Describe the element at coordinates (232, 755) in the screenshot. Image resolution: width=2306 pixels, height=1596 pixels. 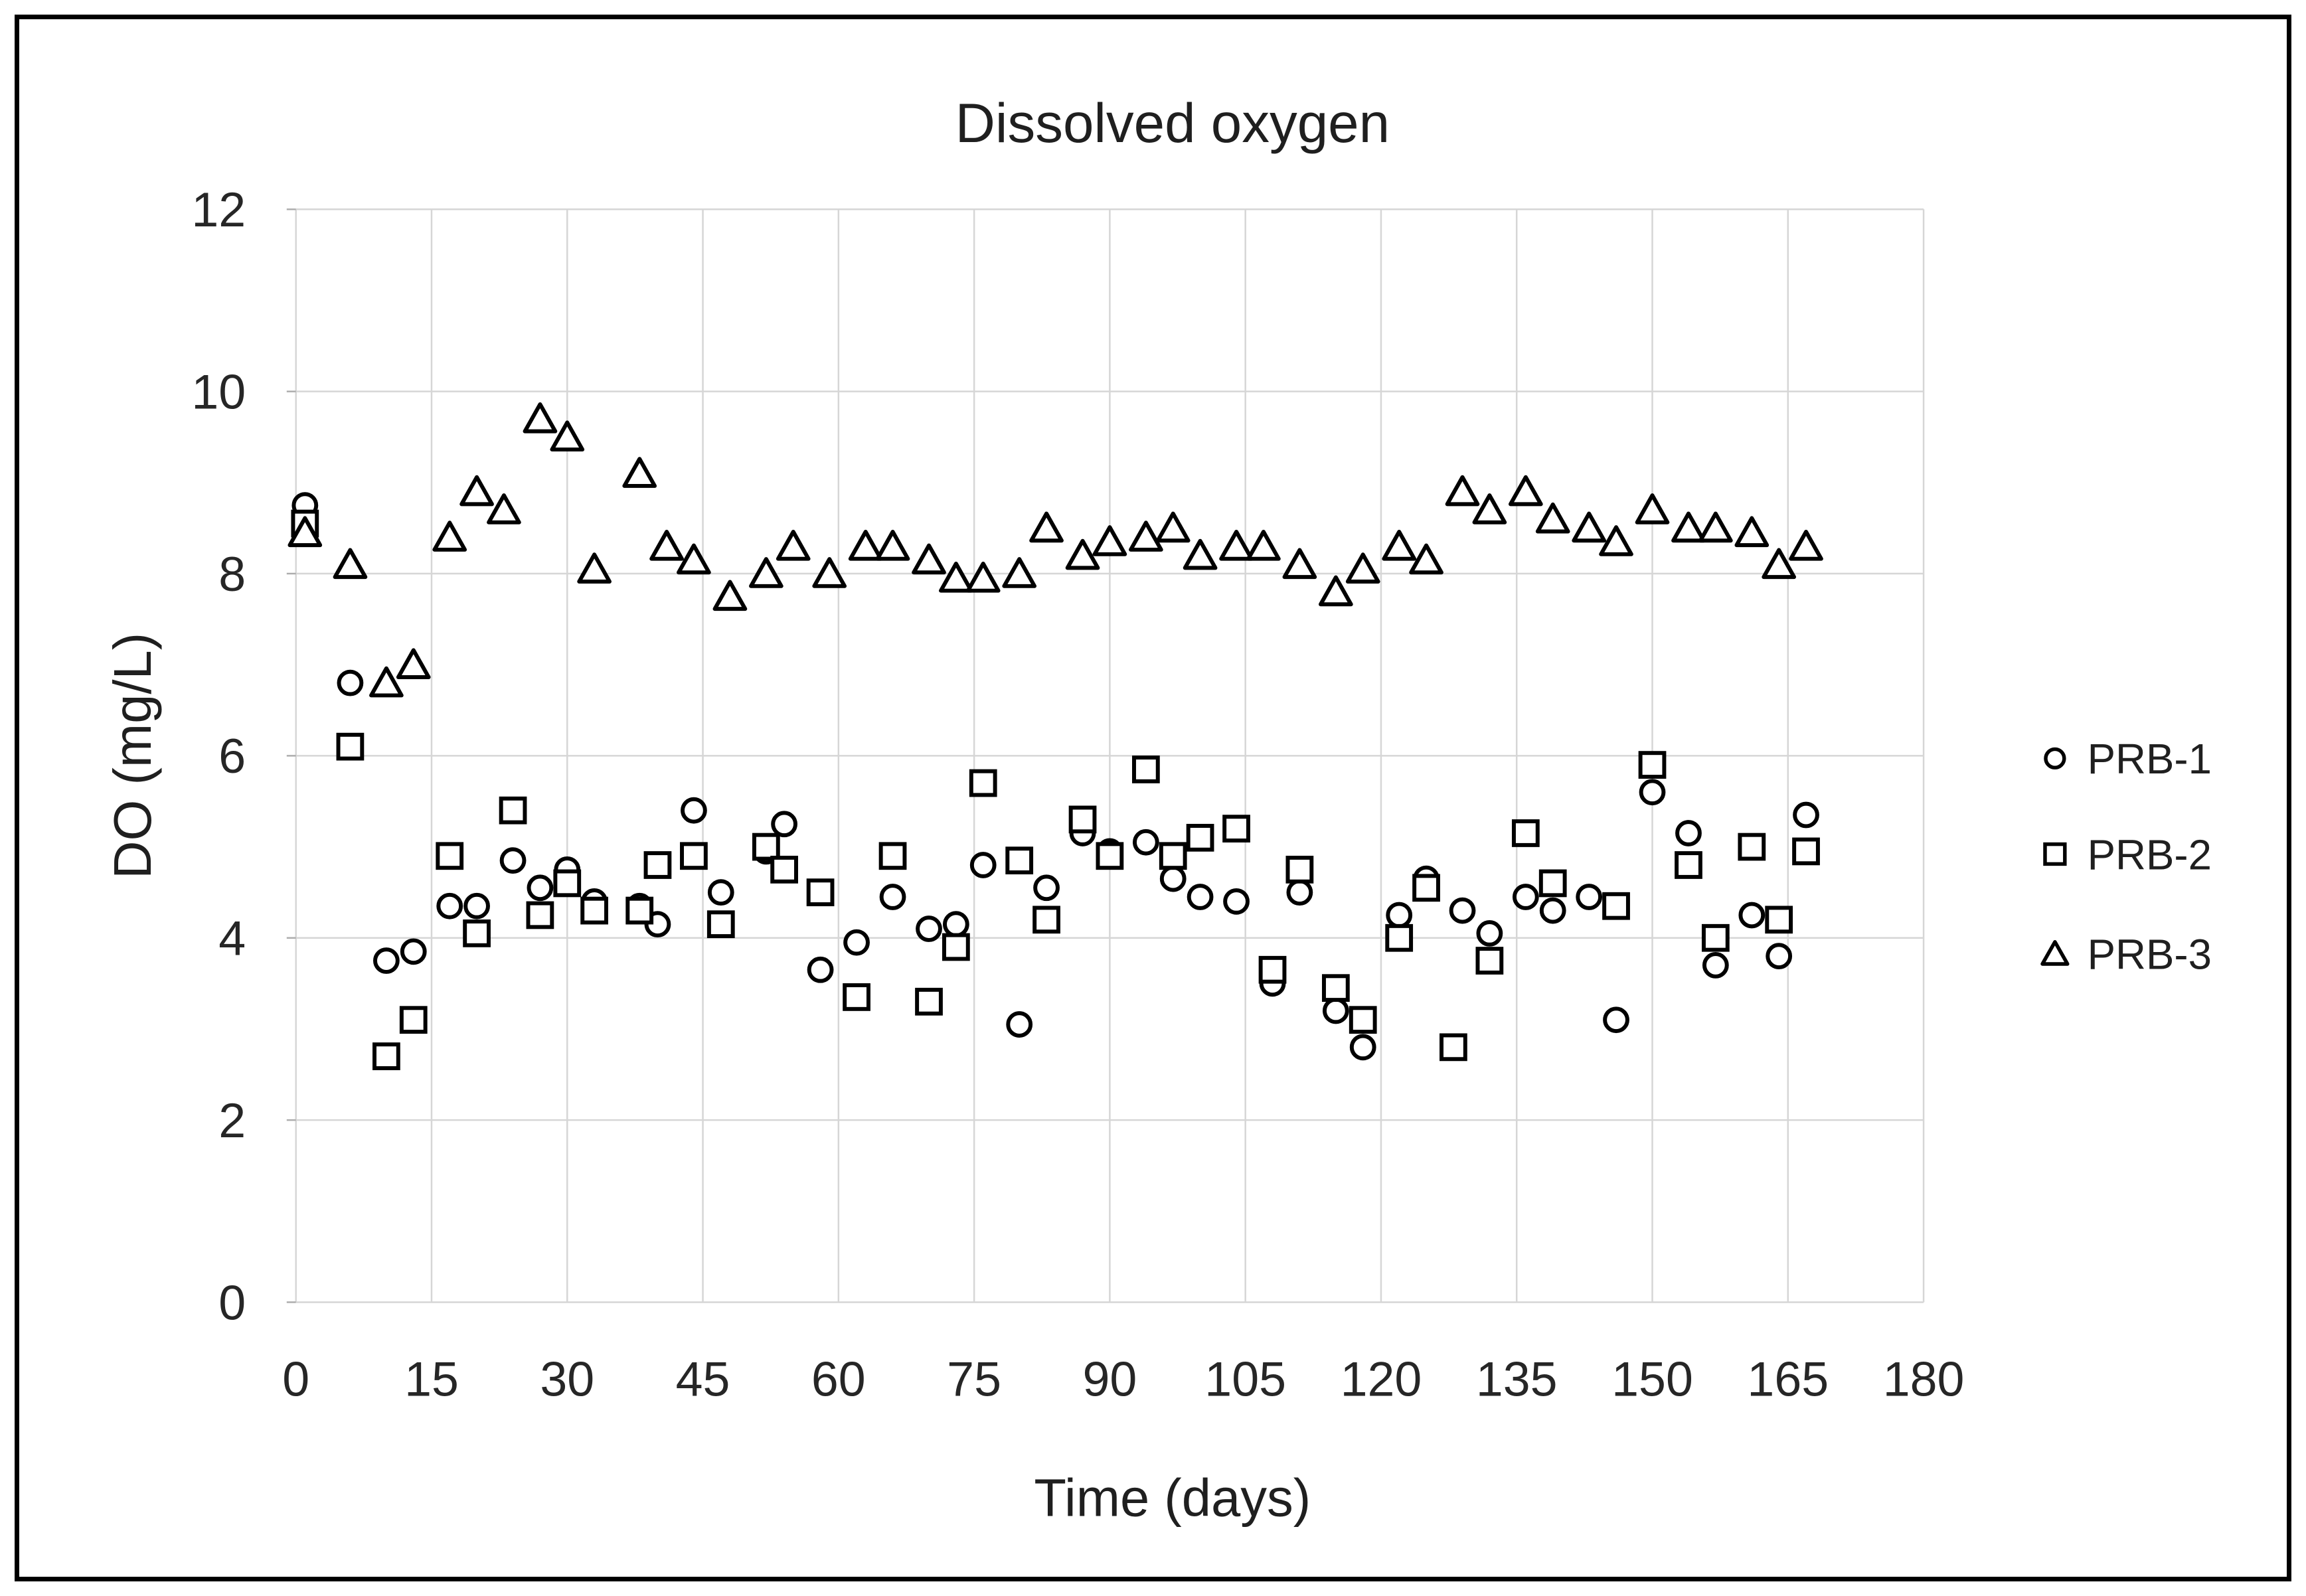
I see `y-tick-label: 6` at that location.